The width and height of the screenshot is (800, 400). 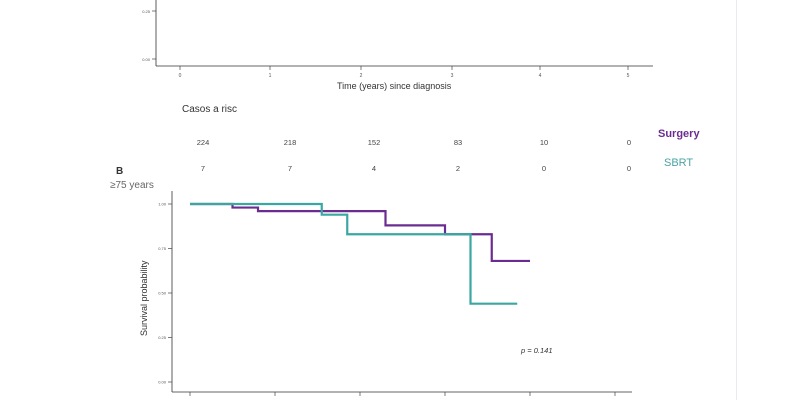 What do you see at coordinates (628, 76) in the screenshot?
I see `top-x-tick-label: 5` at bounding box center [628, 76].